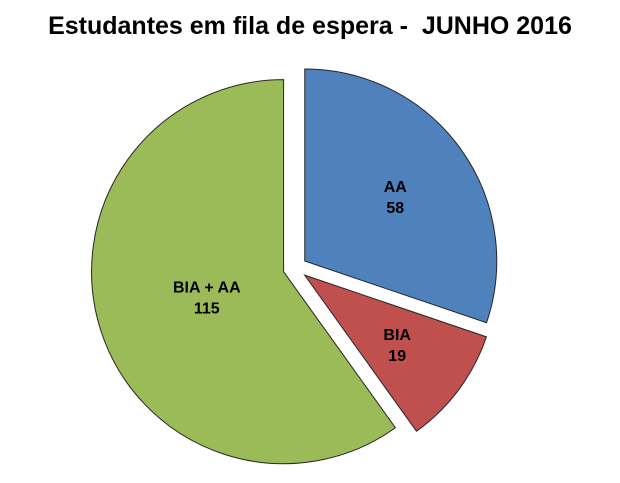 The height and width of the screenshot is (483, 620). I want to click on pie-label-aa: AA 58, so click(396, 198).